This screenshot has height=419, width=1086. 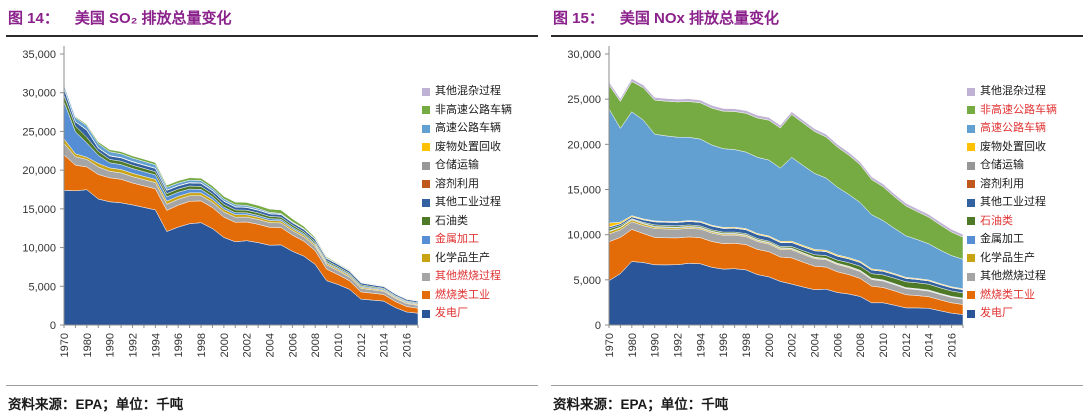 What do you see at coordinates (362, 345) in the screenshot?
I see `x-tick-label: 2012` at bounding box center [362, 345].